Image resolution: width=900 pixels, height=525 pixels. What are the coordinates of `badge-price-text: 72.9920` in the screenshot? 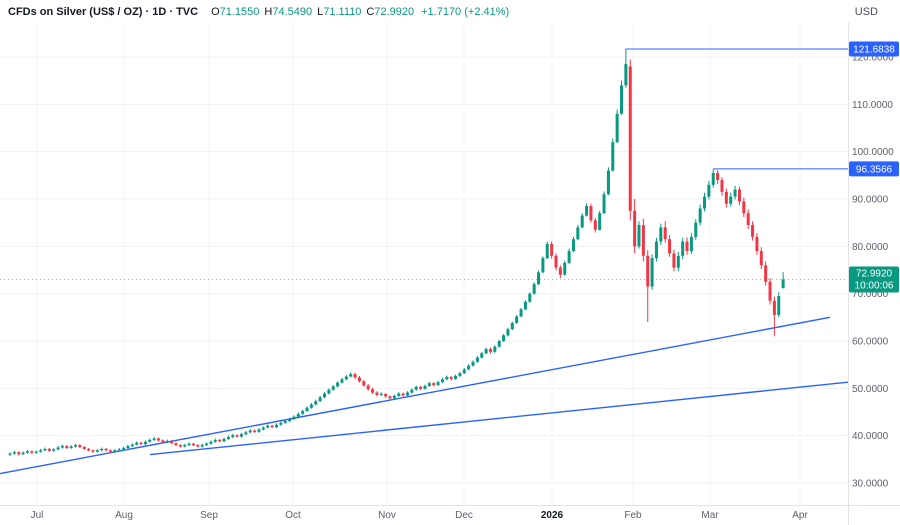 It's located at (874, 274).